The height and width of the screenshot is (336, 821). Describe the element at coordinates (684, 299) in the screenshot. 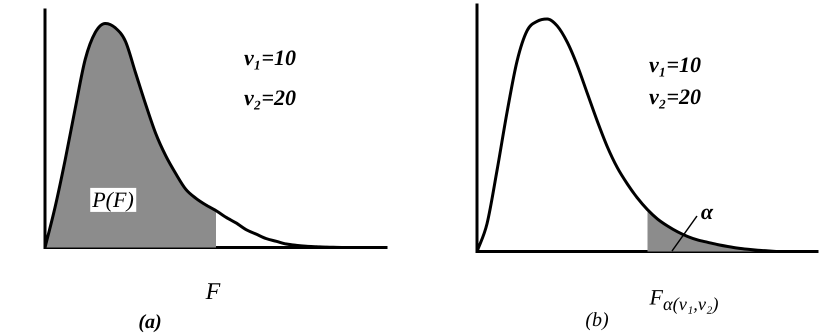

I see `text: F$_{α(ν₁,ν₂)}$` at that location.